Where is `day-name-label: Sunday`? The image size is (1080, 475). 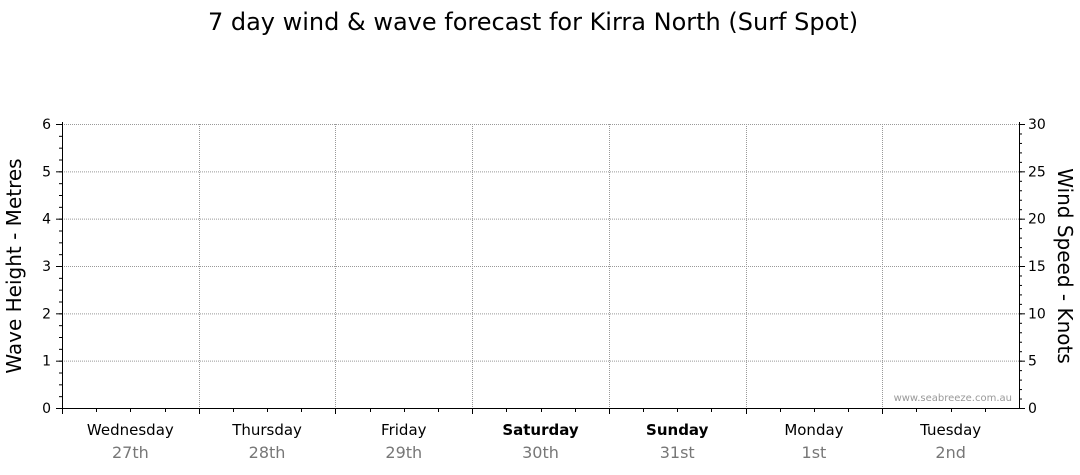 day-name-label: Sunday is located at coordinates (677, 430).